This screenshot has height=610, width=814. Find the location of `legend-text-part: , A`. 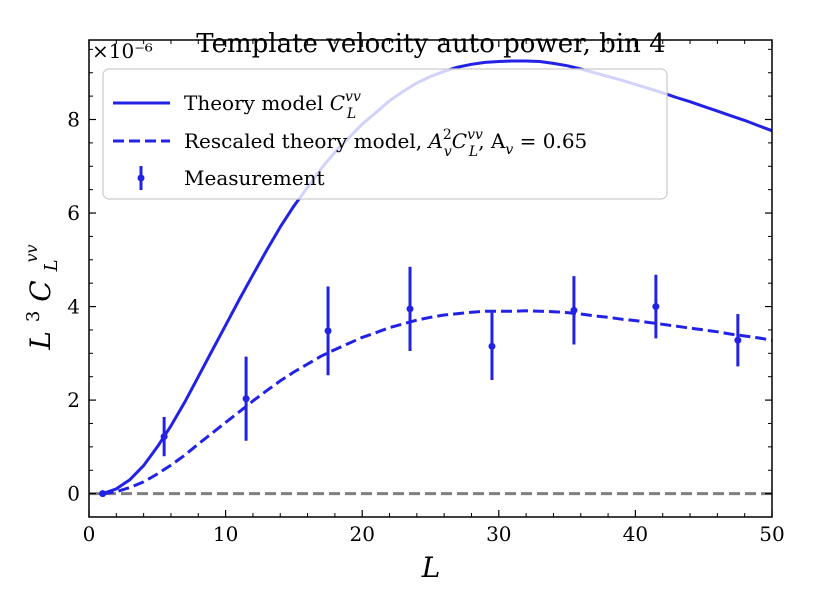

legend-text-part: , A is located at coordinates (492, 141).